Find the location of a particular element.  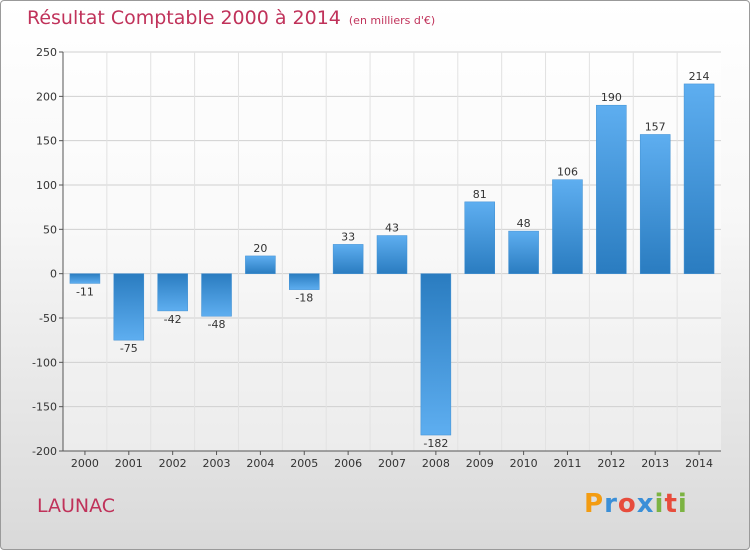

y-tick-label: -100 is located at coordinates (44, 362).